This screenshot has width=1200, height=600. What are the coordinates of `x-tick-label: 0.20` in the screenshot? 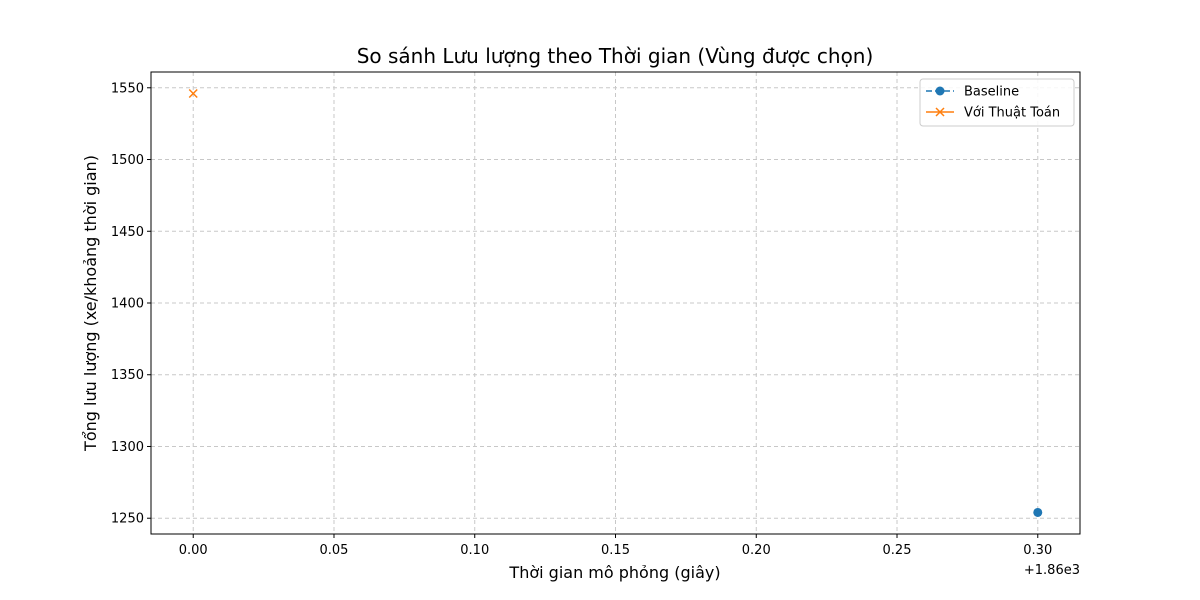 It's located at (756, 550).